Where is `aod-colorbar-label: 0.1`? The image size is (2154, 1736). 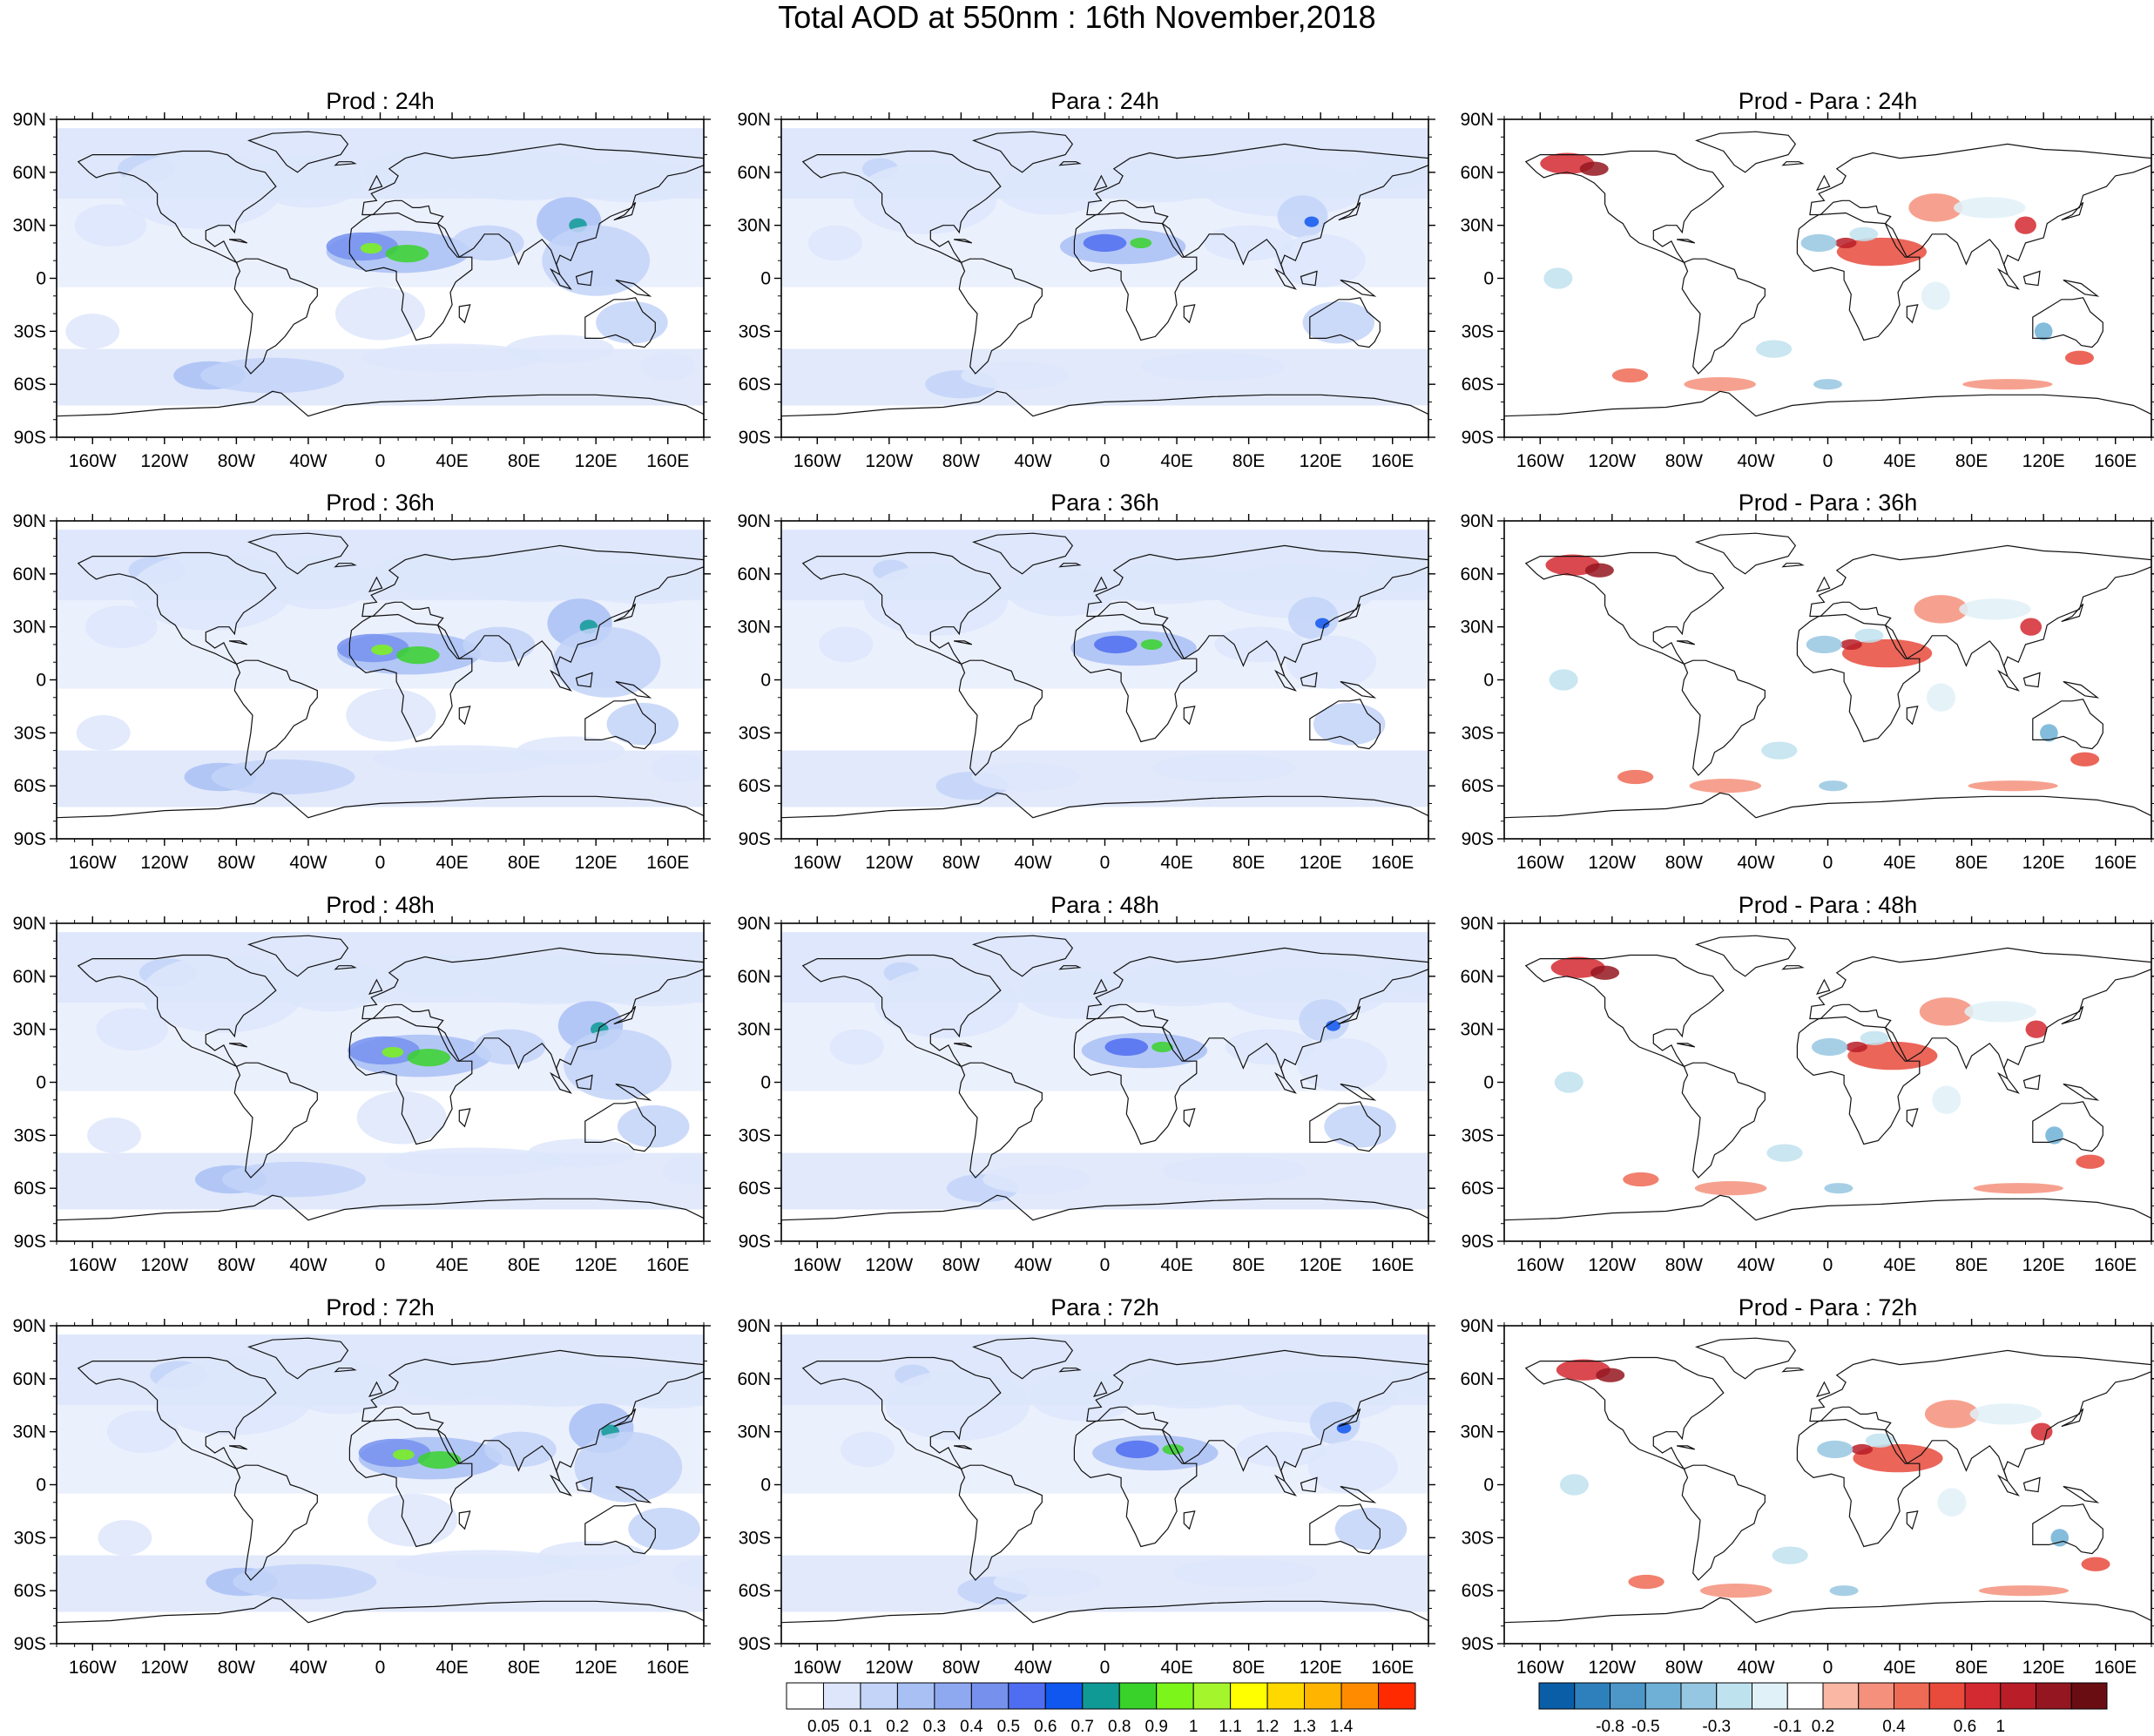 aod-colorbar-label: 0.1 is located at coordinates (861, 1727).